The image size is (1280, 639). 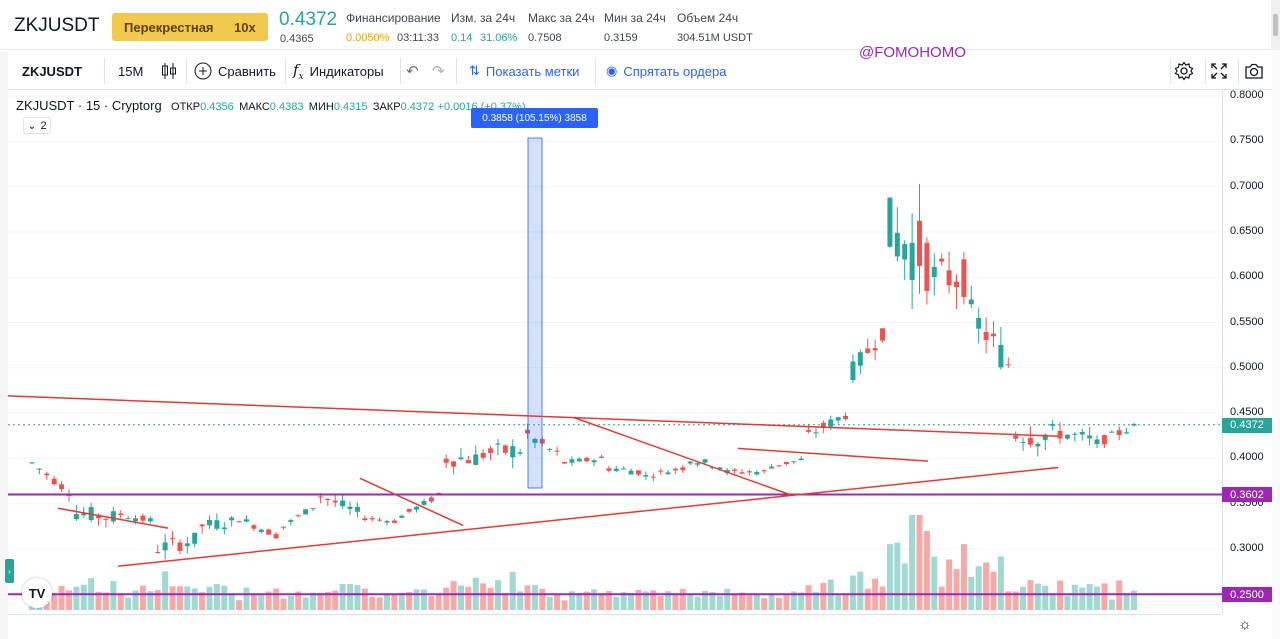 What do you see at coordinates (1276, 345) in the screenshot?
I see `page-scrollbar` at bounding box center [1276, 345].